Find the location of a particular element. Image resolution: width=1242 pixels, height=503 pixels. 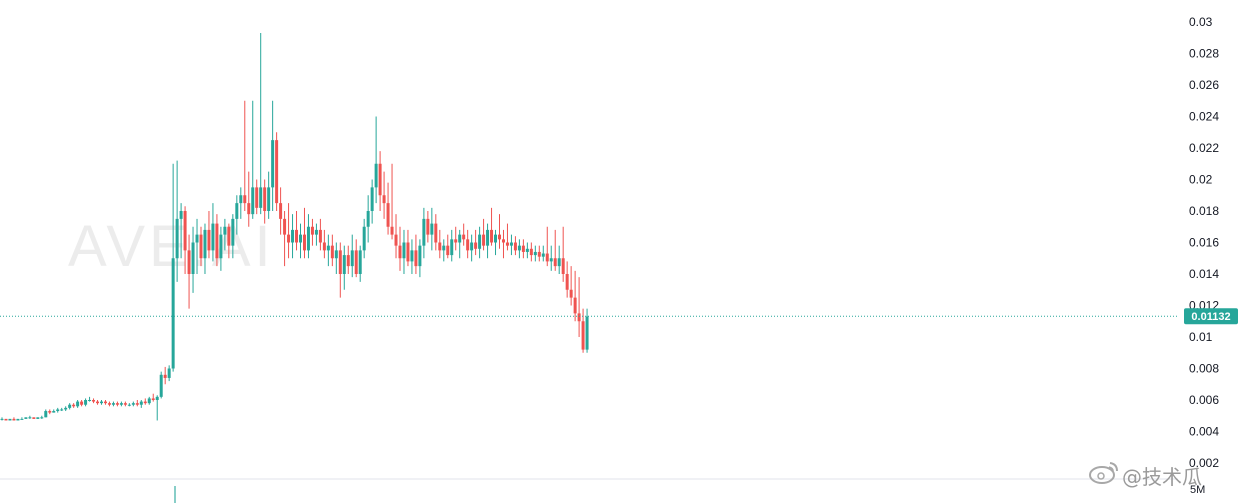

y-tick-label: 0.03 is located at coordinates (1201, 22).